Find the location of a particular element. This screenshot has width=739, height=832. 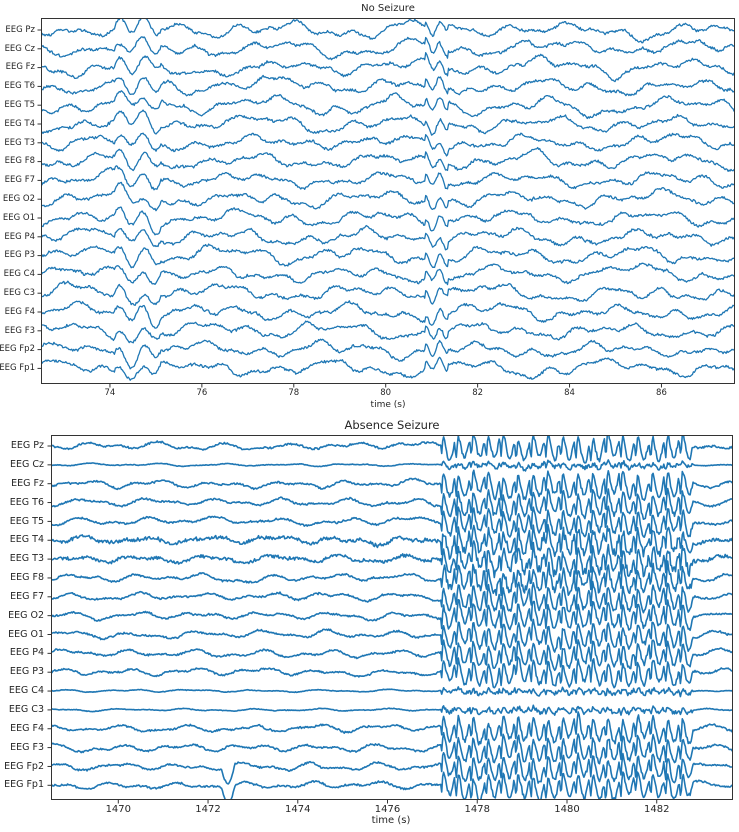

x-tick-label: 76 is located at coordinates (202, 393).